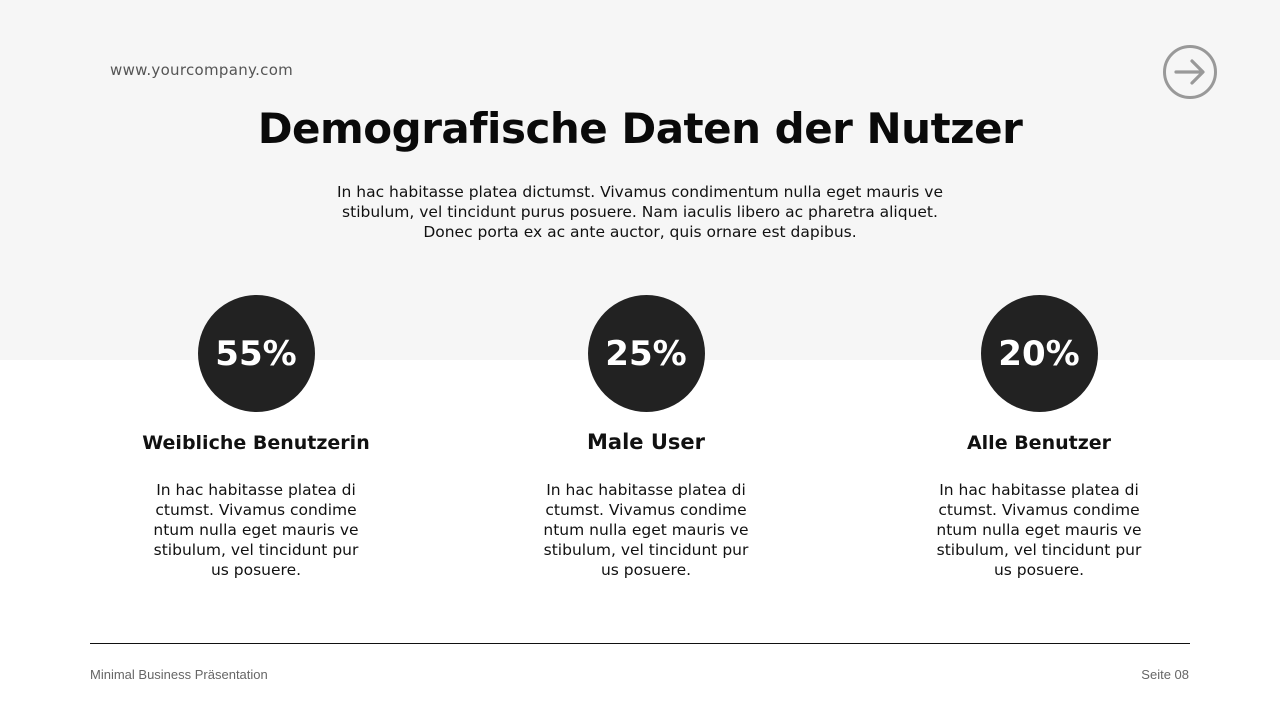 The height and width of the screenshot is (720, 1280). I want to click on footer-divider, so click(640, 643).